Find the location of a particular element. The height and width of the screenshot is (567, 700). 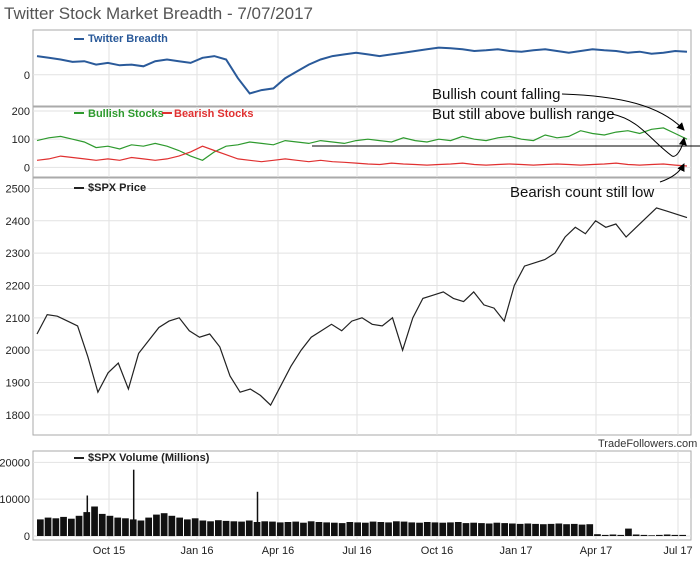

arrow-bullish-falling is located at coordinates (623, 112).